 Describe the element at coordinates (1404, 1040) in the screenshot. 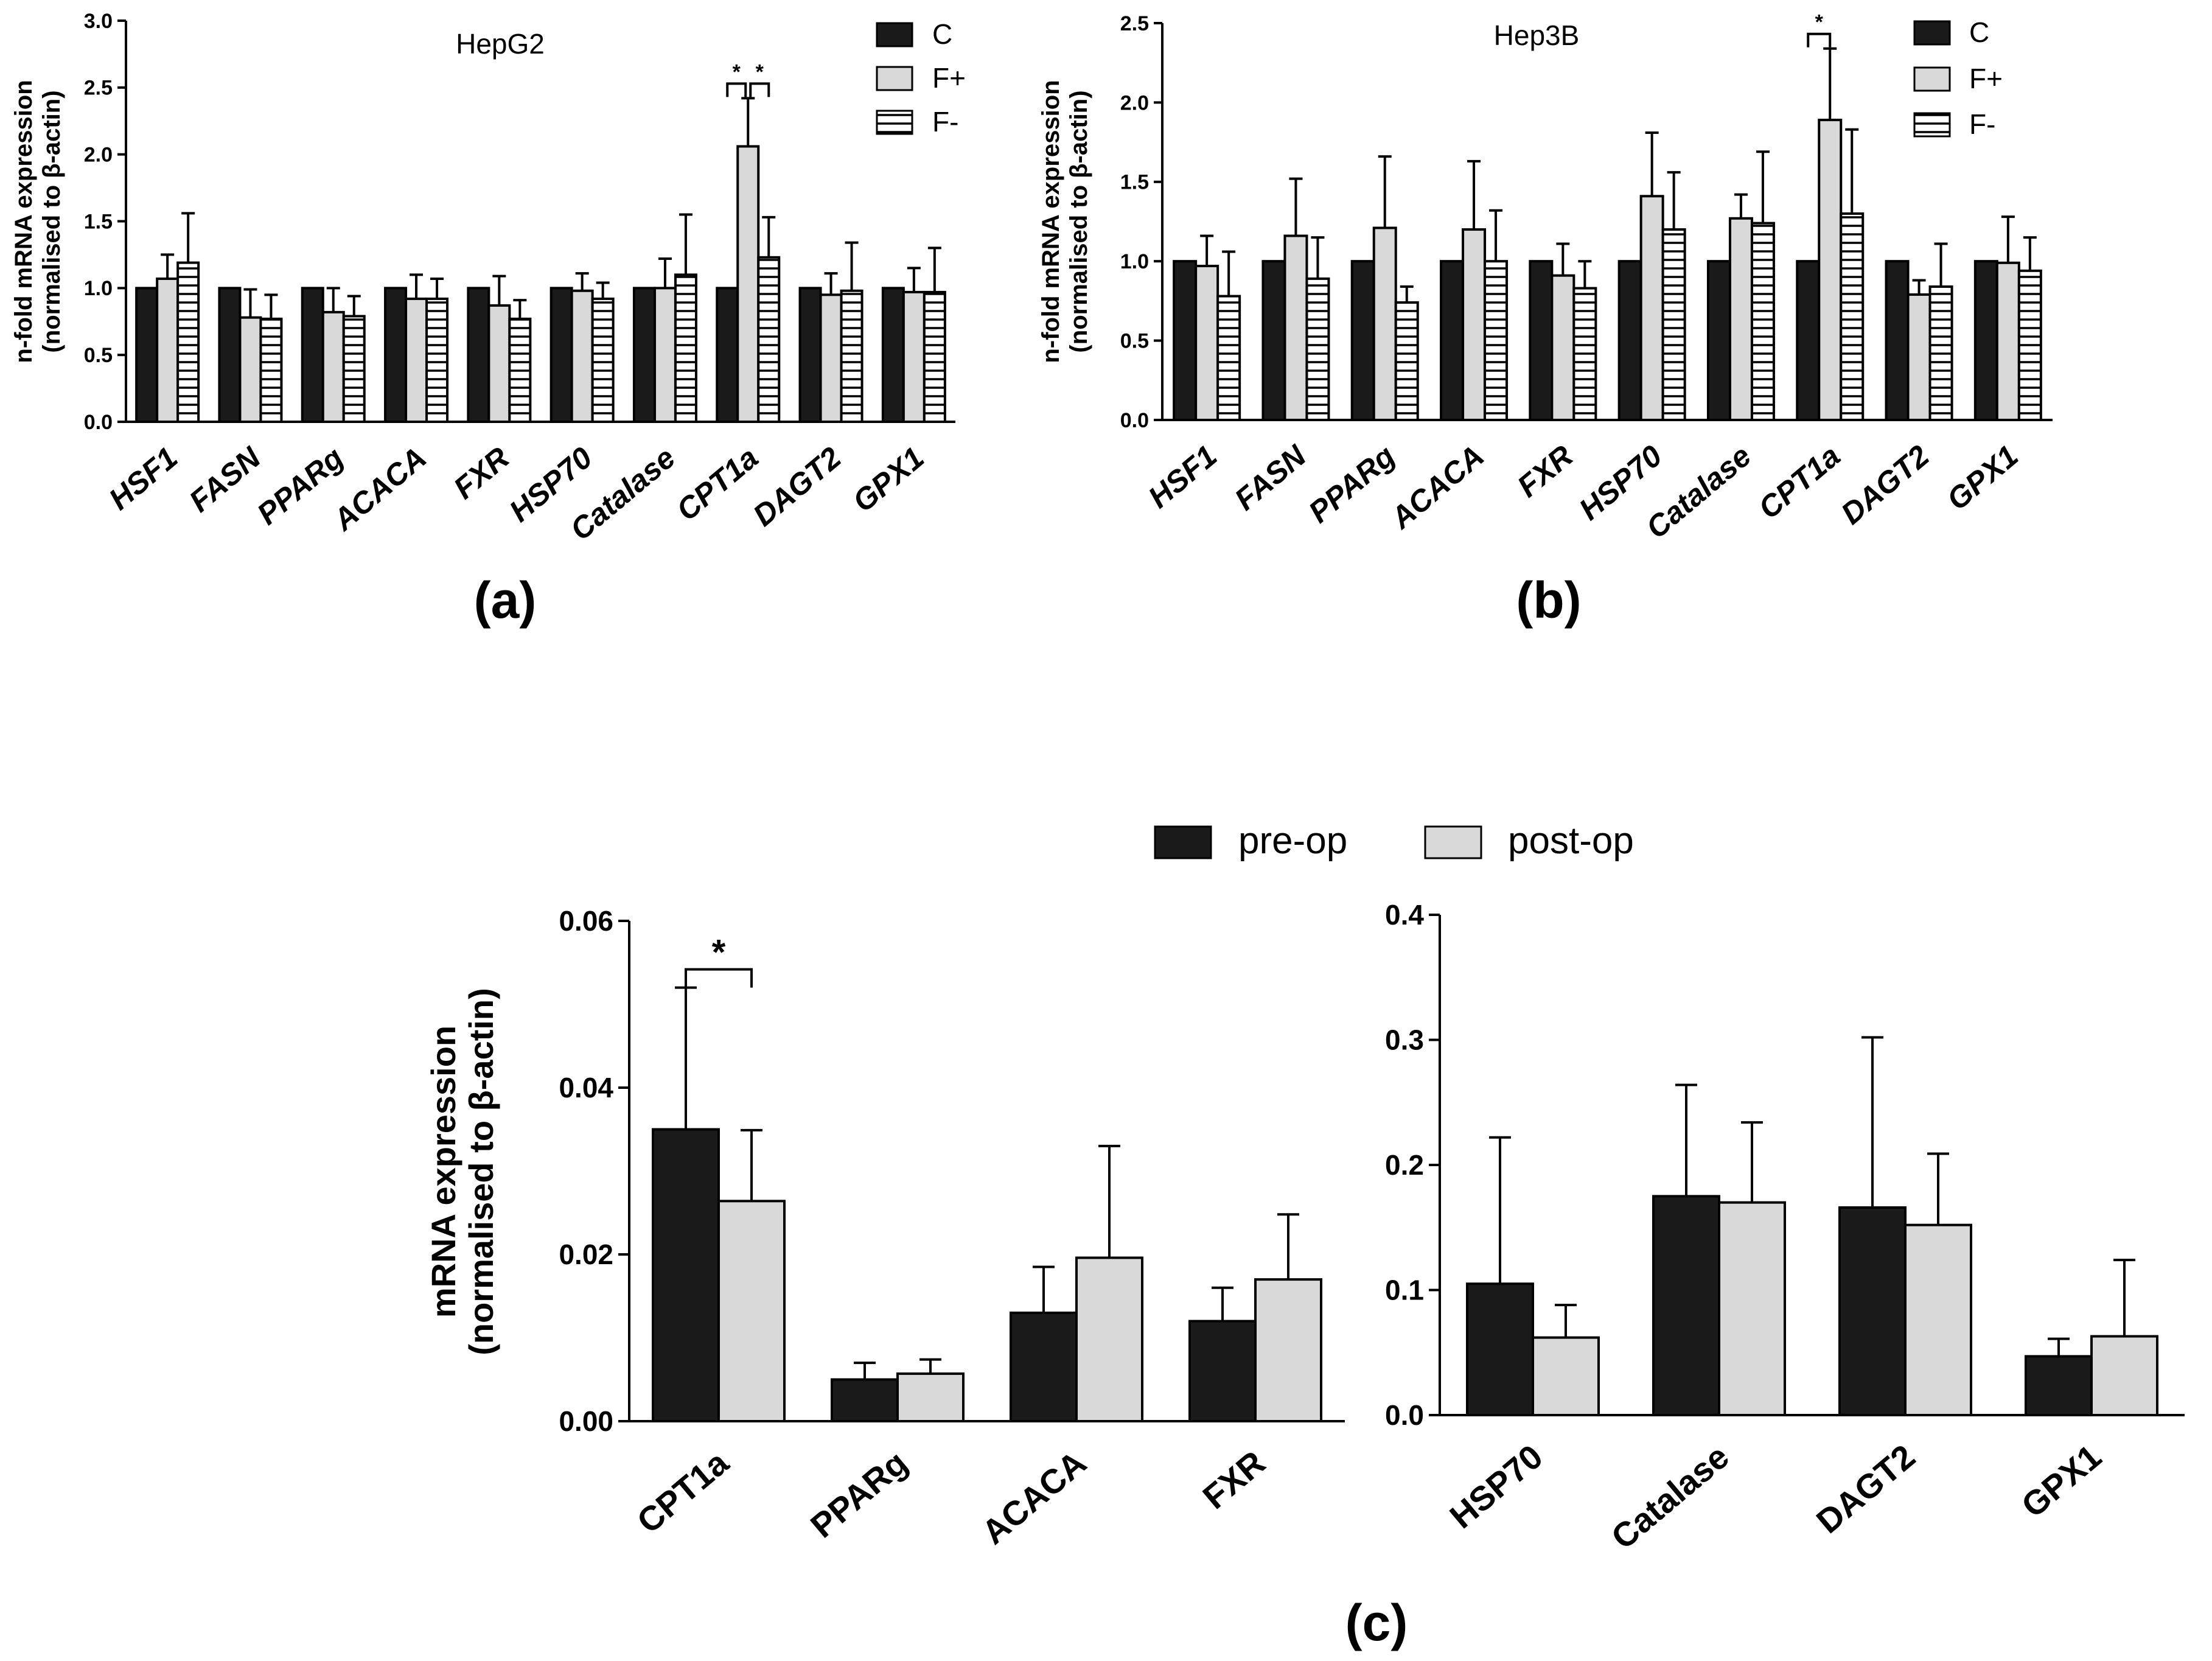

I see `y-tick-label: 0.3` at that location.